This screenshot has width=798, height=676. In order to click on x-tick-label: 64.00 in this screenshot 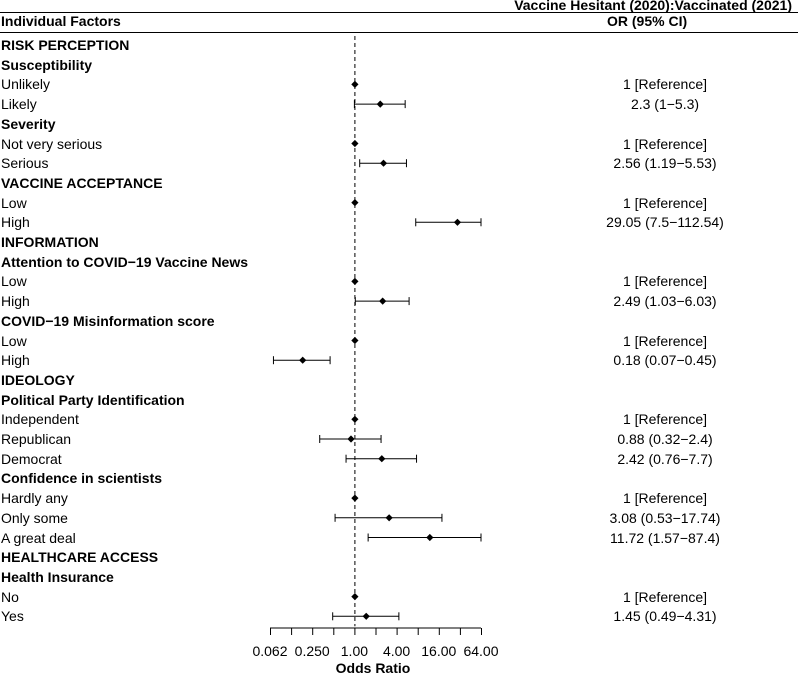, I will do `click(481, 651)`.